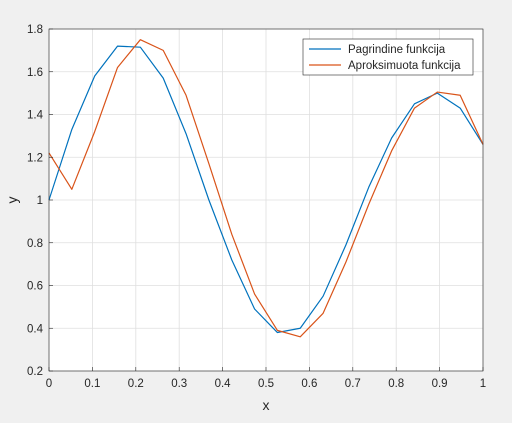  Describe the element at coordinates (223, 384) in the screenshot. I see `x-tick-label: 0.4` at that location.